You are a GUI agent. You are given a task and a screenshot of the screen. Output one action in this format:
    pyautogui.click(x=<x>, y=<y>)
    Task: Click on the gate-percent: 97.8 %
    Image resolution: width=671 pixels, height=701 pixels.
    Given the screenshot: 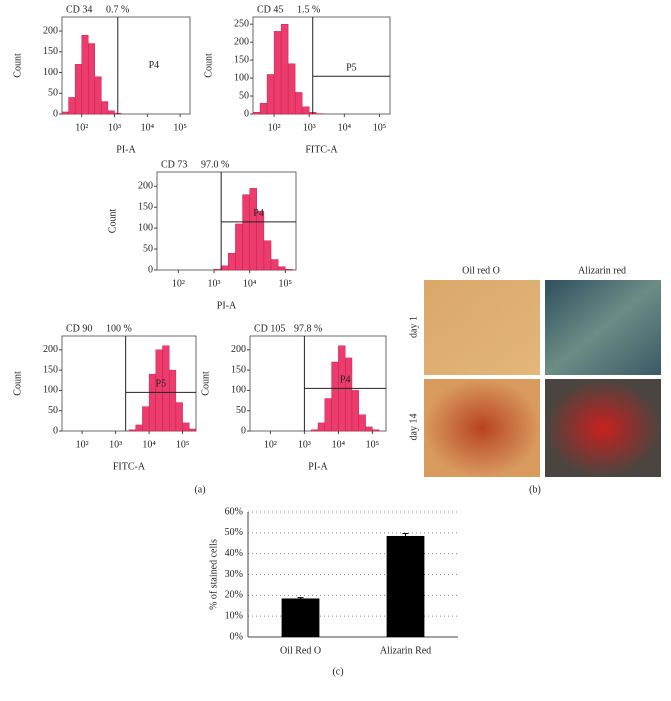 What is the action you would take?
    pyautogui.click(x=308, y=328)
    